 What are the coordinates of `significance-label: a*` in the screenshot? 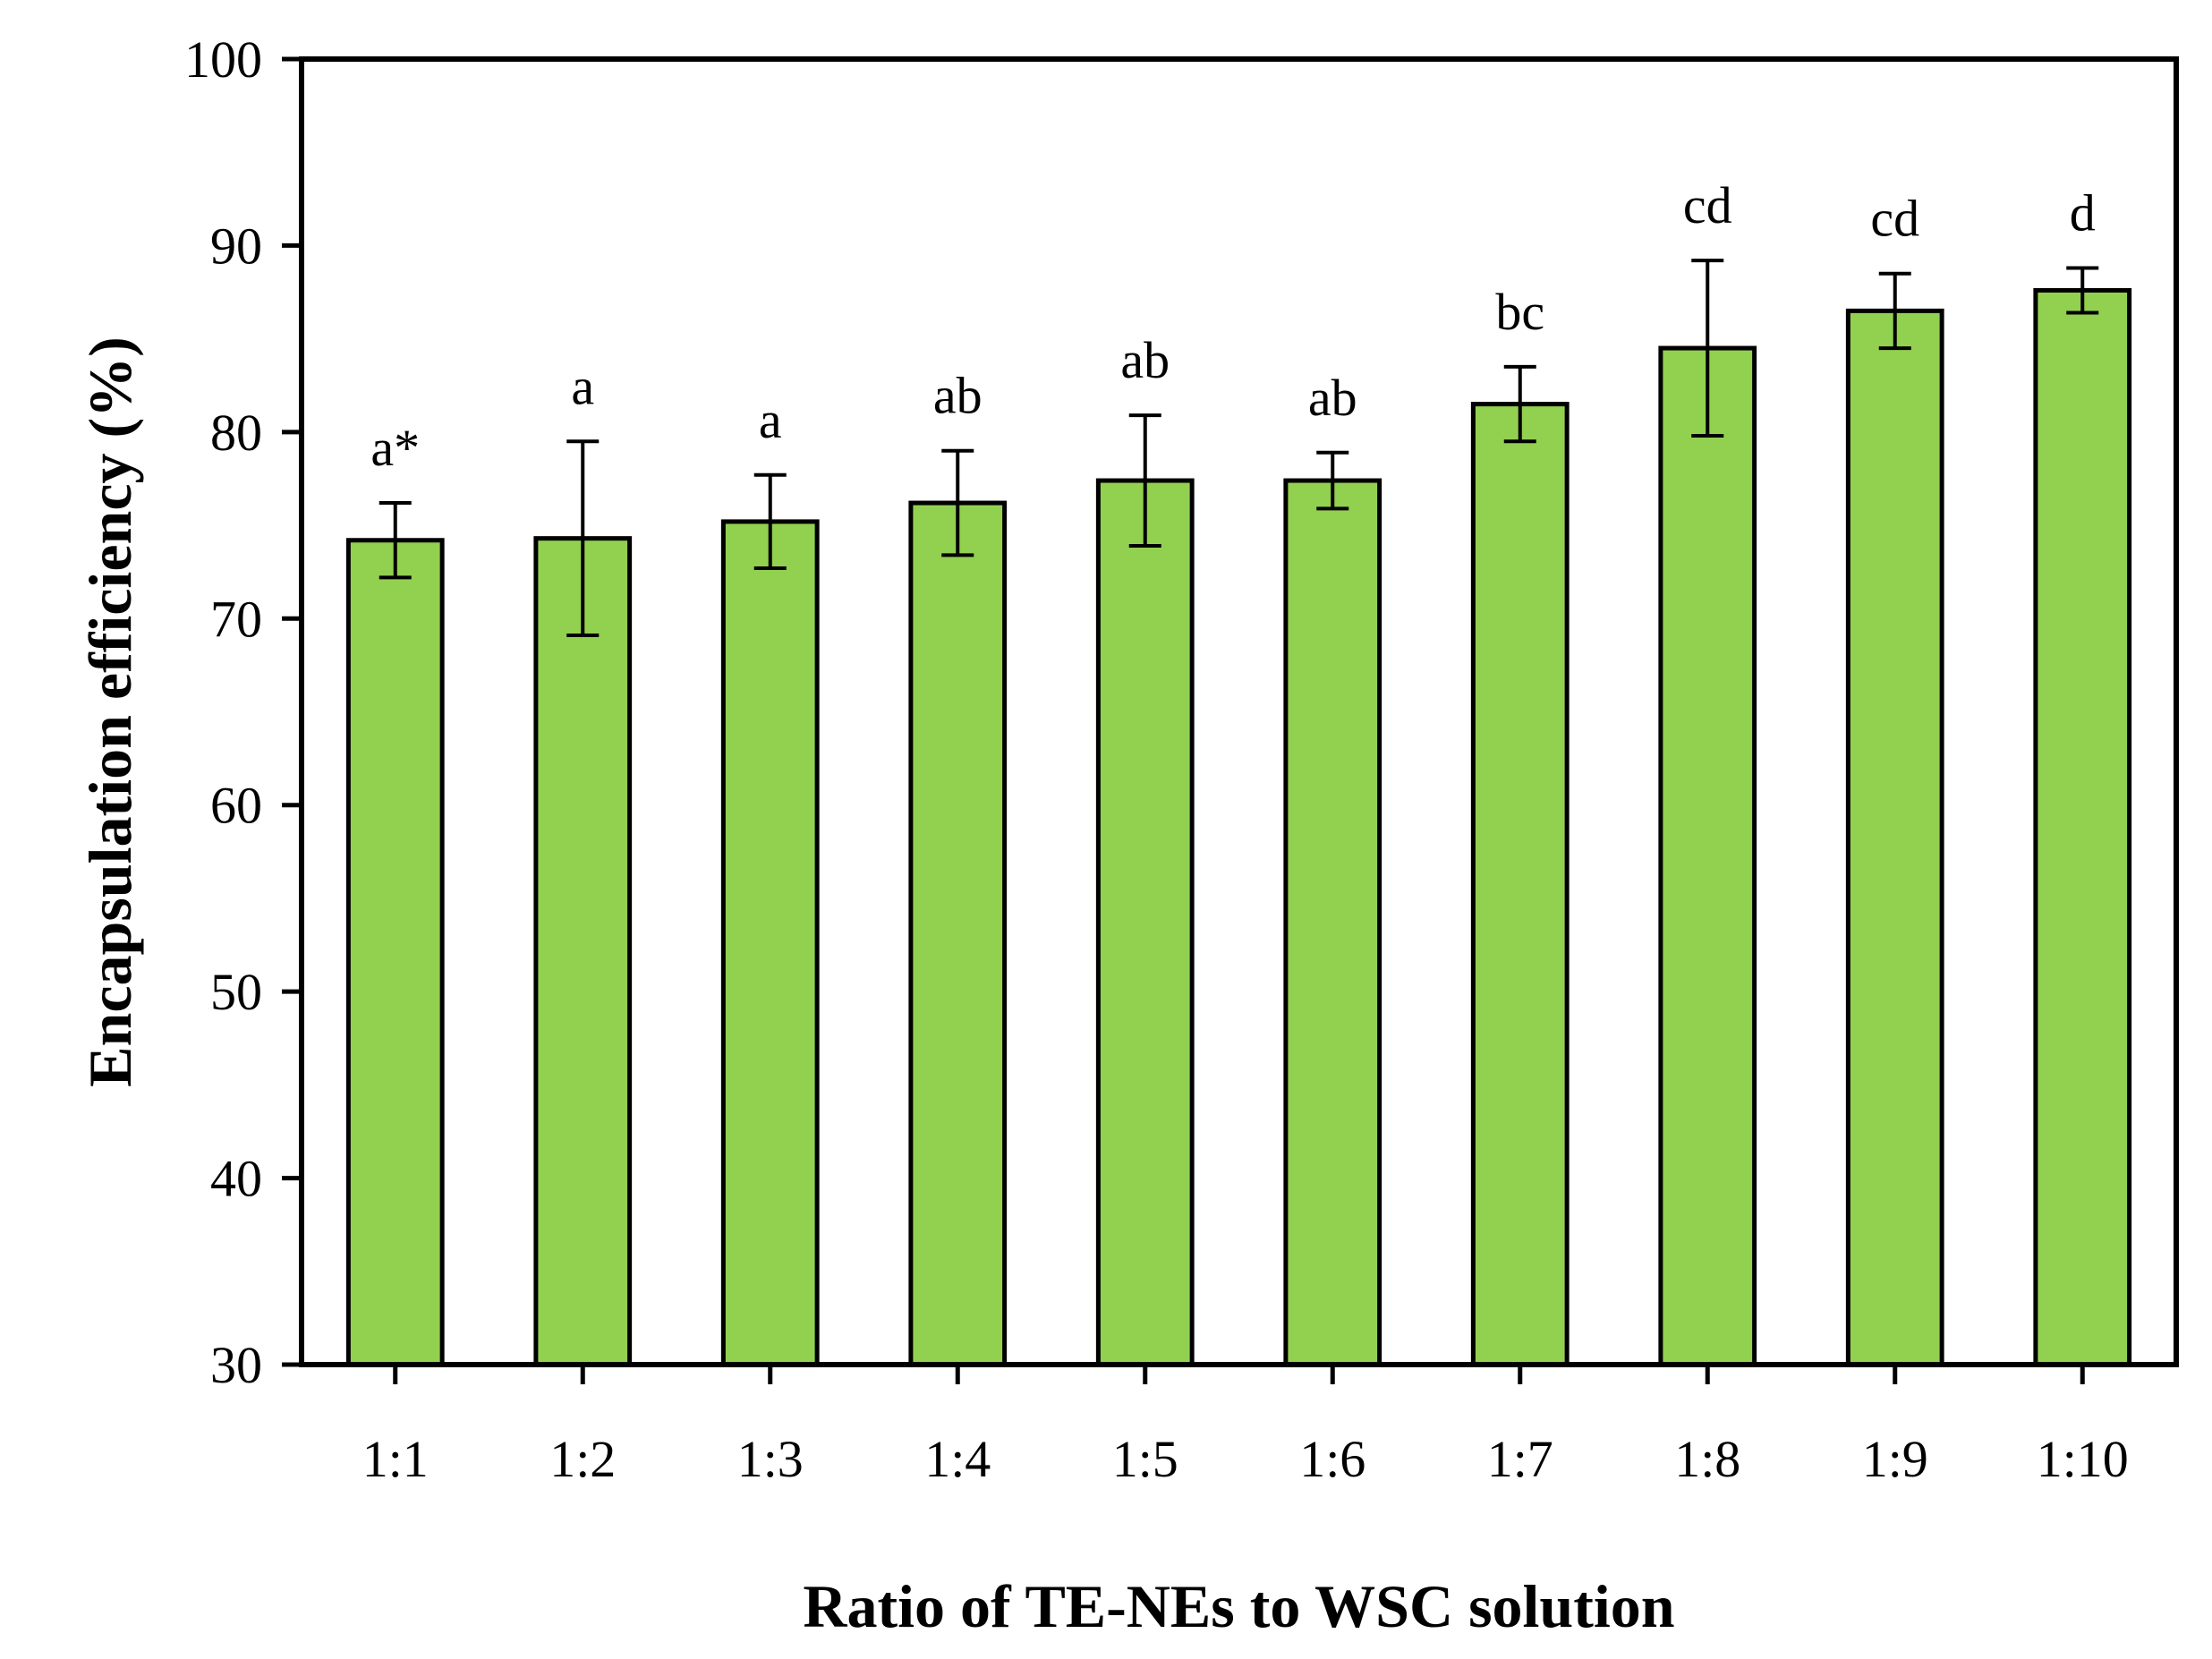 It's located at (395, 448).